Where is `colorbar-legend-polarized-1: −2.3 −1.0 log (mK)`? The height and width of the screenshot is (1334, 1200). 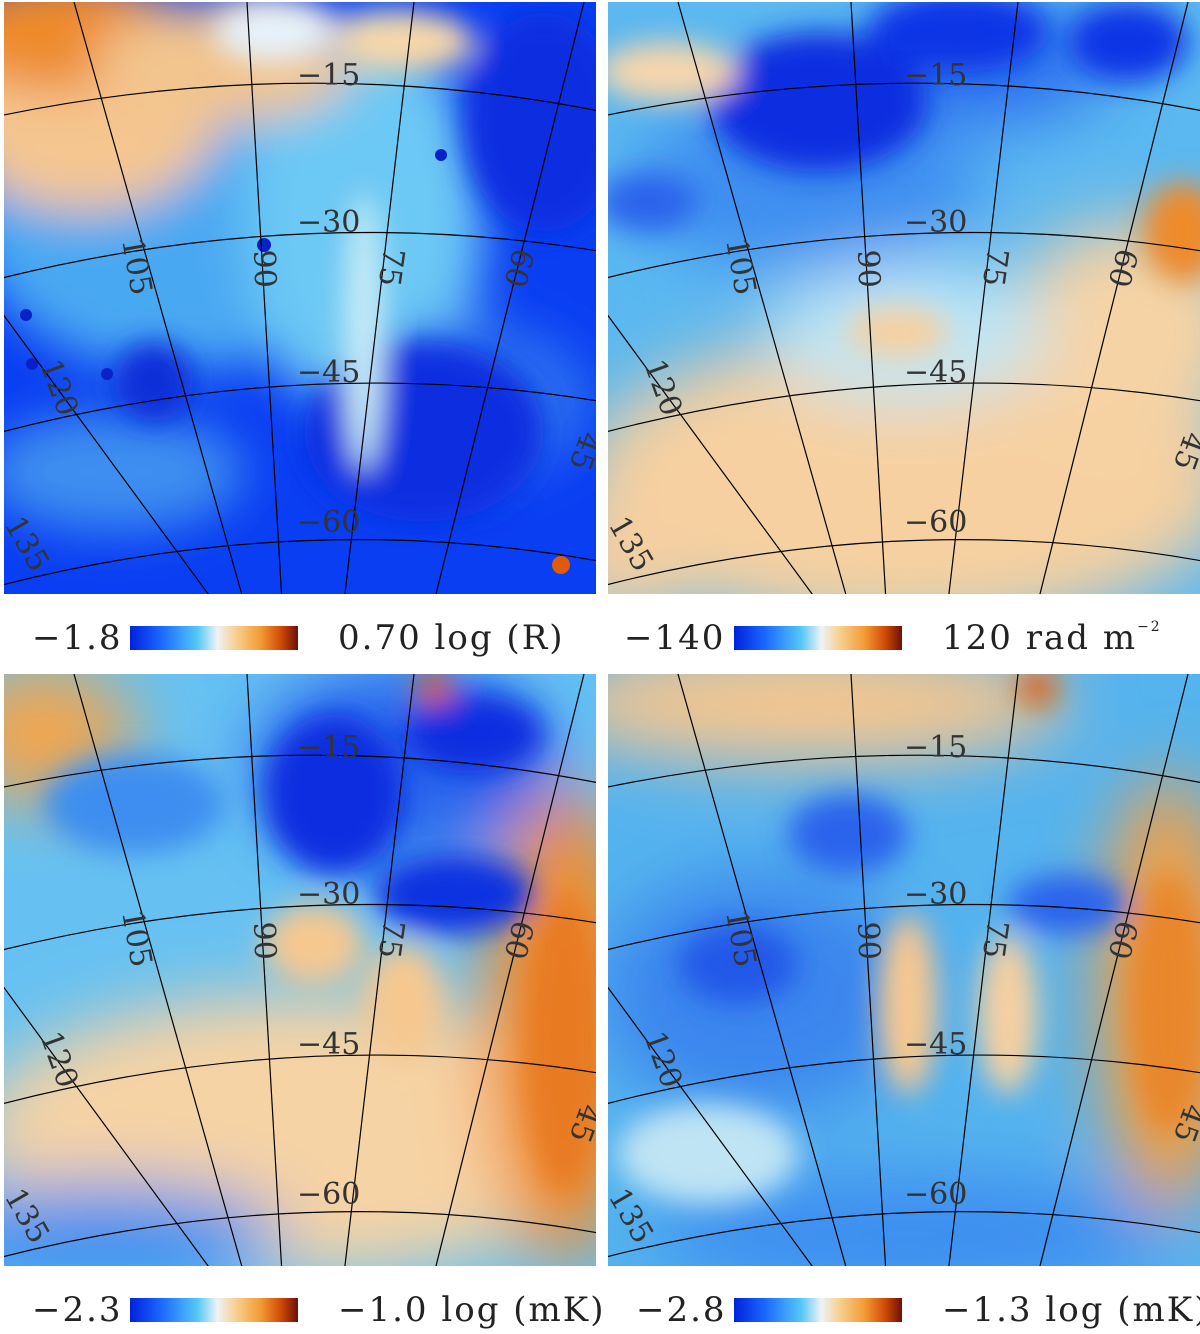 colorbar-legend-polarized-1: −2.3 −1.0 log (mK) is located at coordinates (301, 1306).